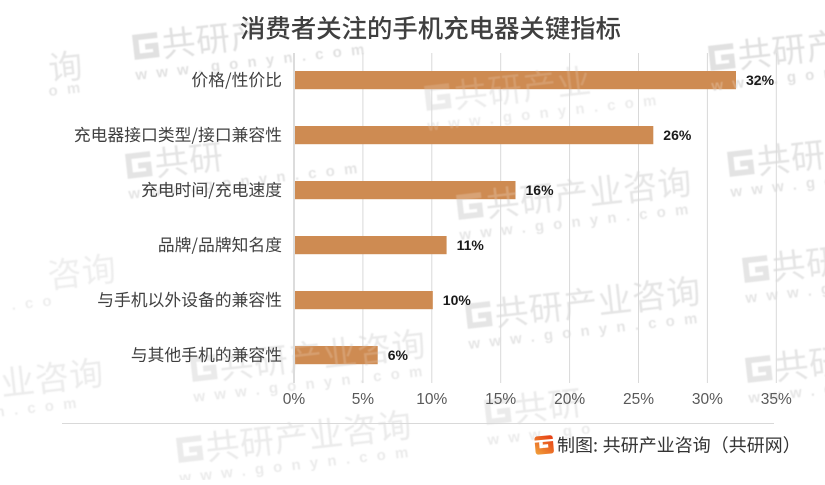 This screenshot has height=485, width=825. Describe the element at coordinates (776, 399) in the screenshot. I see `svg-text: 35%` at that location.